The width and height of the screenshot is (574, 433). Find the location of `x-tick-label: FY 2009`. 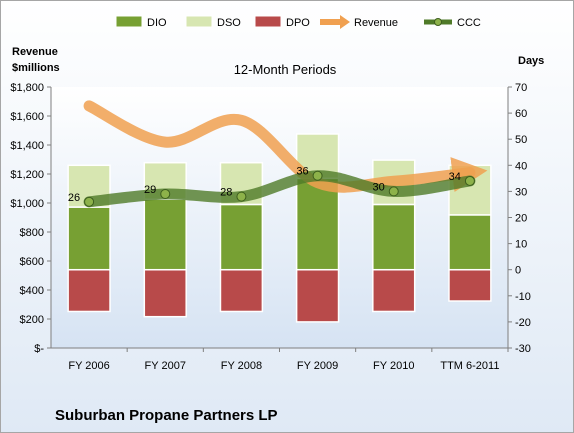

x-tick-label: FY 2009 is located at coordinates (317, 366).